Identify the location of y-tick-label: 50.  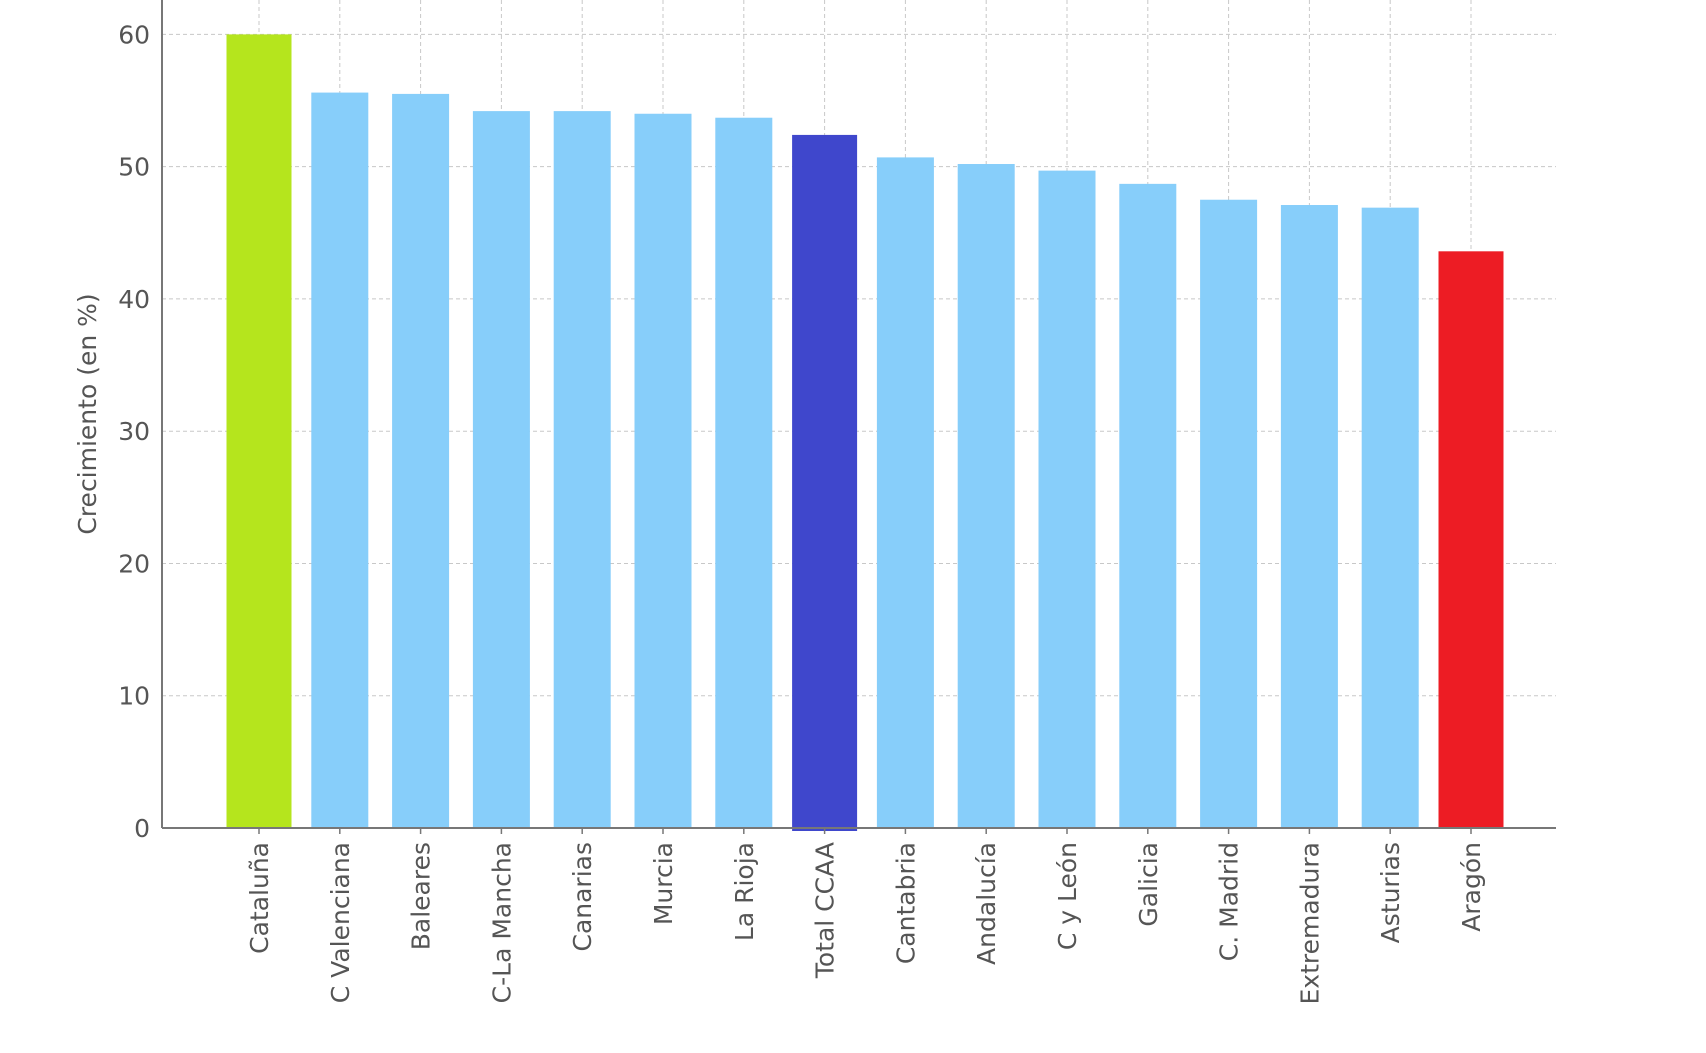
(134, 167).